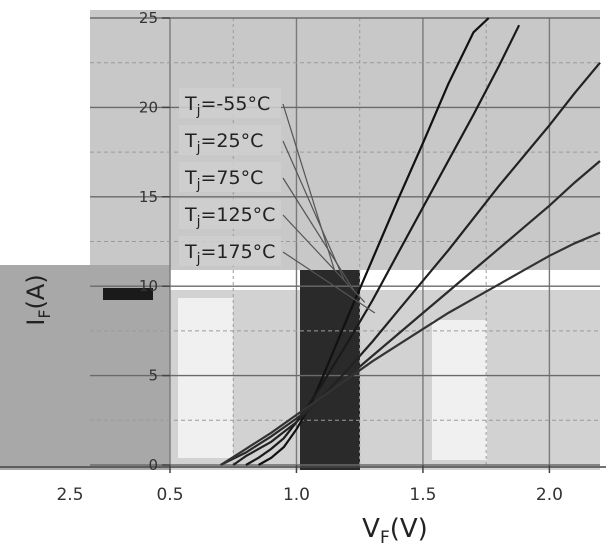  I want to click on y-tick-label: 10, so click(148, 286).